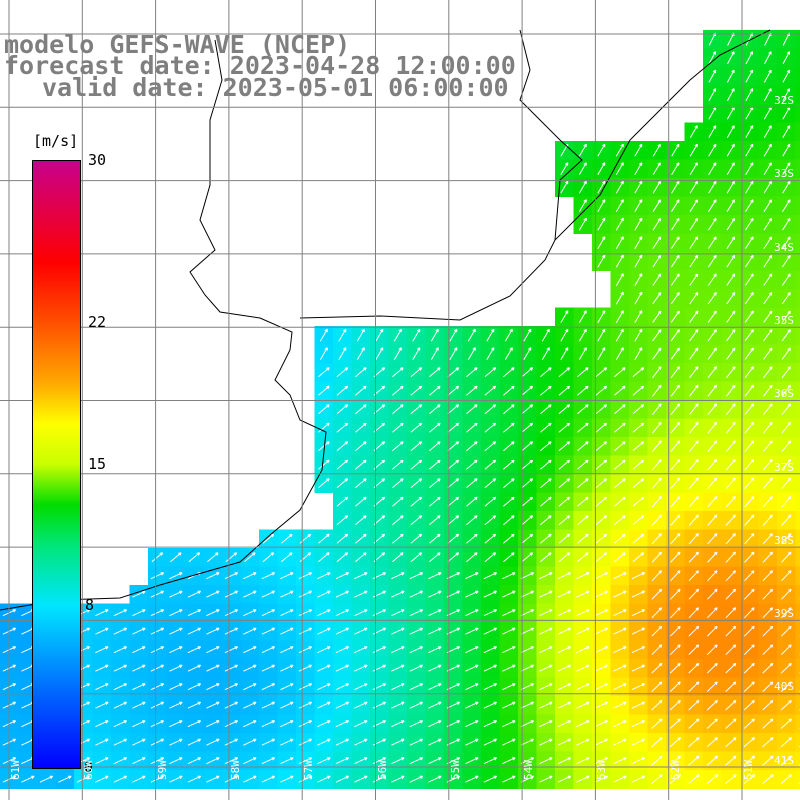 The image size is (800, 800). Describe the element at coordinates (15, 770) in the screenshot. I see `lon-label: 61W` at that location.